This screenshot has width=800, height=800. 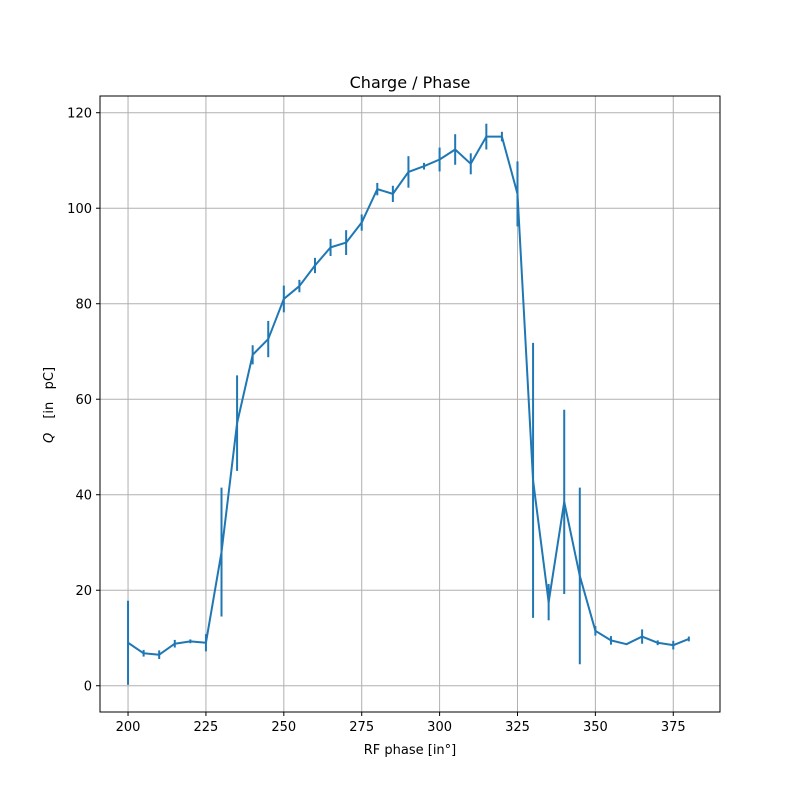 What do you see at coordinates (88, 687) in the screenshot?
I see `y-tick-label: 0` at bounding box center [88, 687].